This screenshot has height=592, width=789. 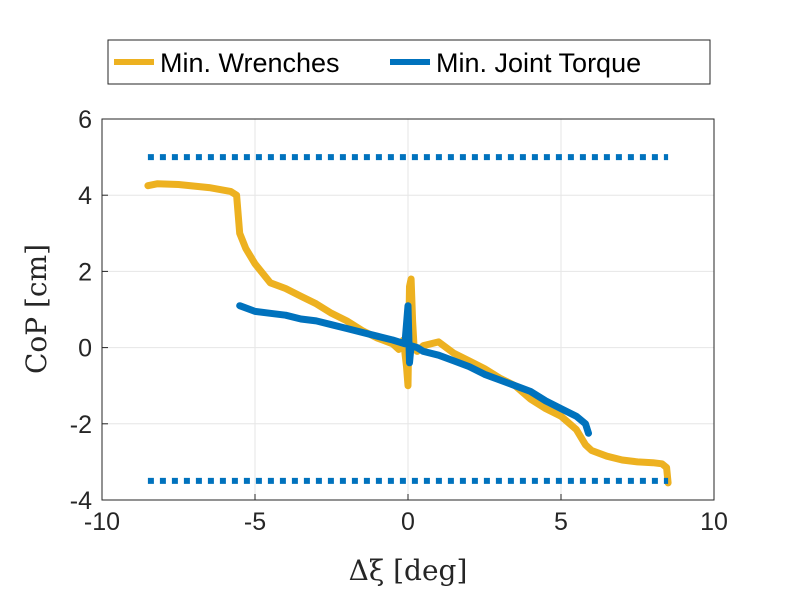 What do you see at coordinates (85, 196) in the screenshot?
I see `y-tick-label: 4` at bounding box center [85, 196].